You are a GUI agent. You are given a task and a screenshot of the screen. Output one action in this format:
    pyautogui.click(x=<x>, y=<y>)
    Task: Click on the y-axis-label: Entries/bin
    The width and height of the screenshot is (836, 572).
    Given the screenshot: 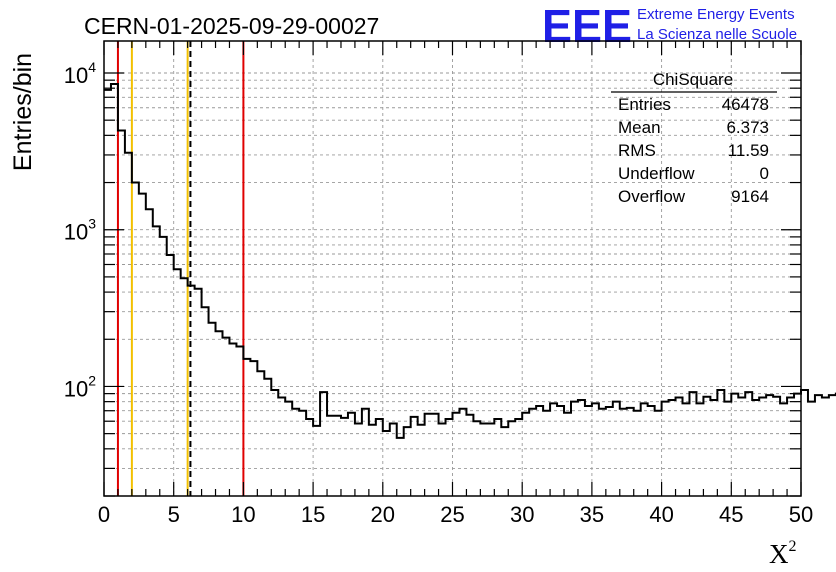 What is the action you would take?
    pyautogui.click(x=23, y=112)
    